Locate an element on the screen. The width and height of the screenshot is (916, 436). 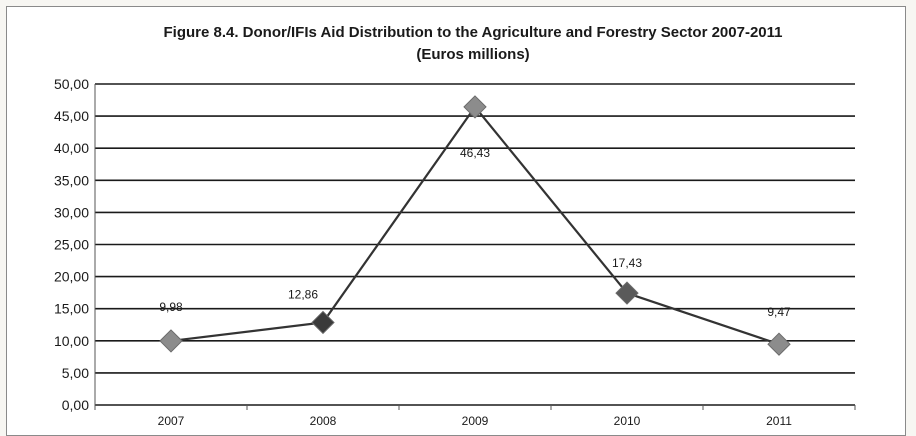
y-tick-label: 20,00 is located at coordinates (71, 277).